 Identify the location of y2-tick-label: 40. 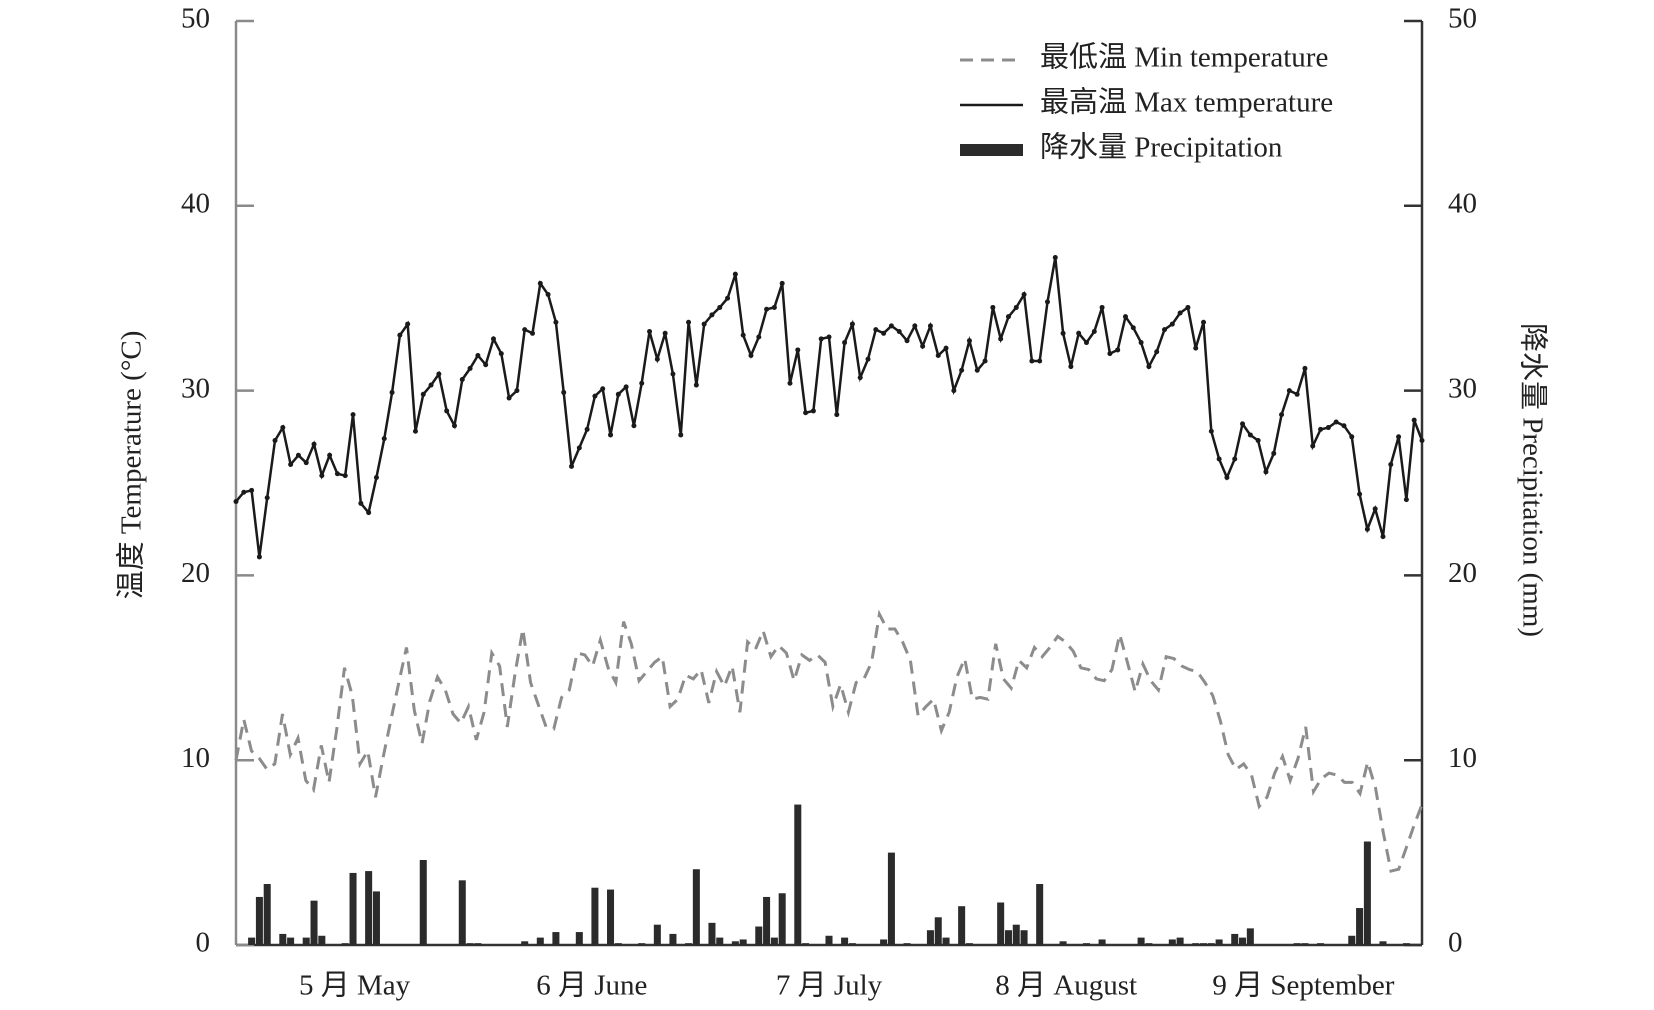
(1462, 203).